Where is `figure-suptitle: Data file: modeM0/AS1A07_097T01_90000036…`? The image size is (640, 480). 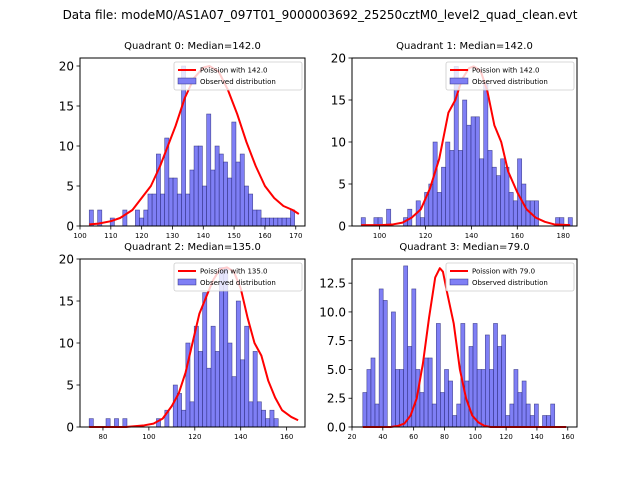 figure-suptitle: Data file: modeM0/AS1A07_097T01_90000036… is located at coordinates (320, 15).